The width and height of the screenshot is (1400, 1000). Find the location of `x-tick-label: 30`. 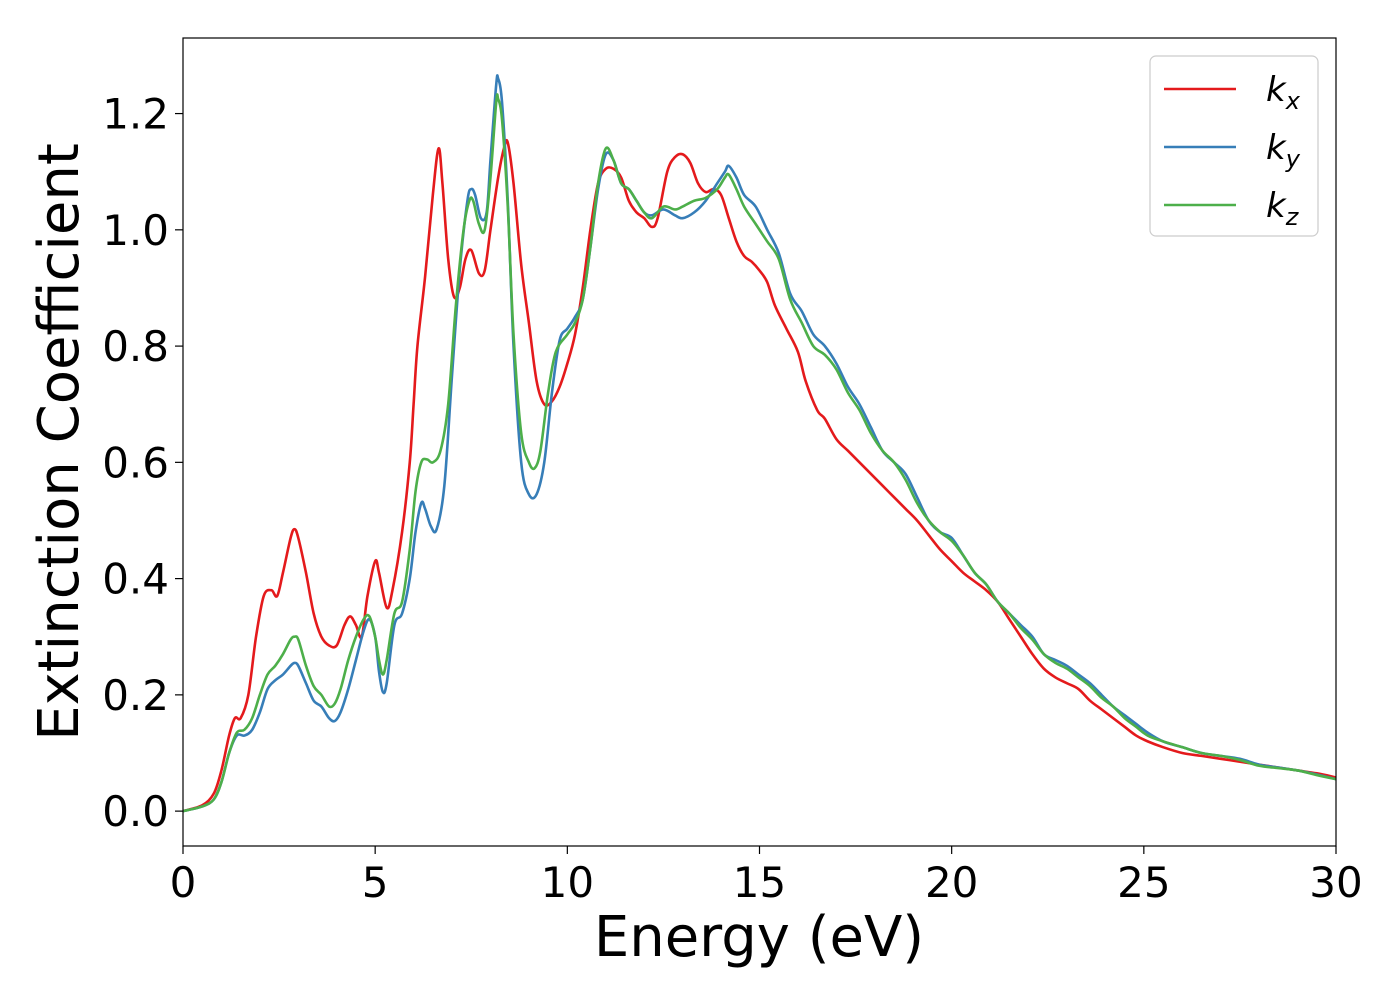

x-tick-label: 30 is located at coordinates (1335, 882).